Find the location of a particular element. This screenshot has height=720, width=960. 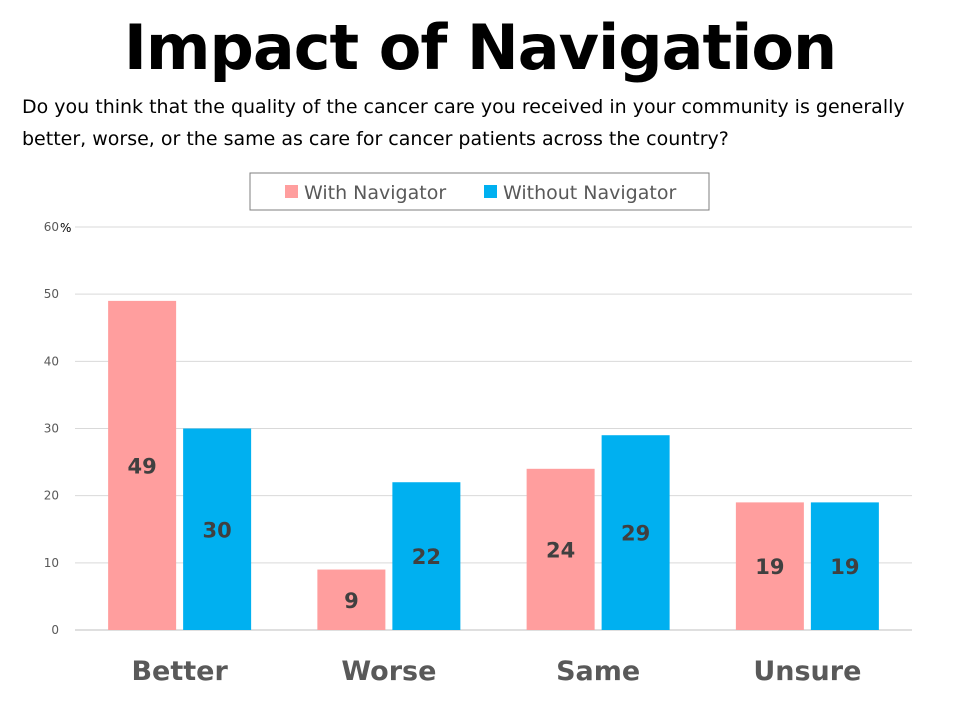

data-label: 30 is located at coordinates (217, 530).